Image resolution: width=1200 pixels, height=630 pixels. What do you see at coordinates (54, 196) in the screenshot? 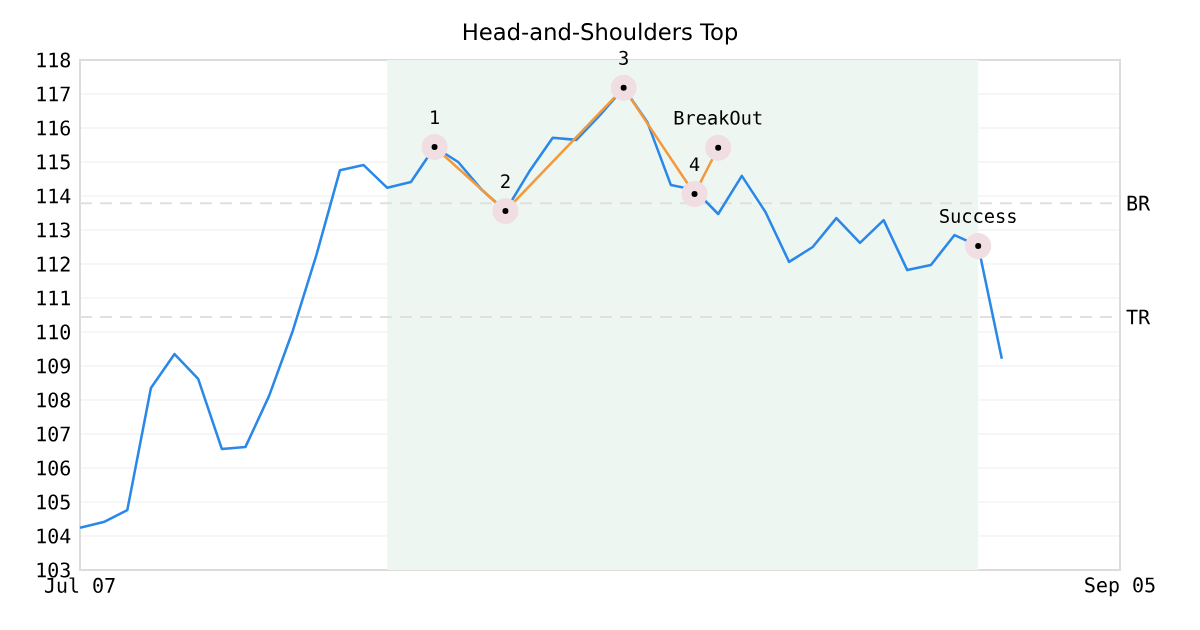
I see `y-tick-label: 114` at bounding box center [54, 196].